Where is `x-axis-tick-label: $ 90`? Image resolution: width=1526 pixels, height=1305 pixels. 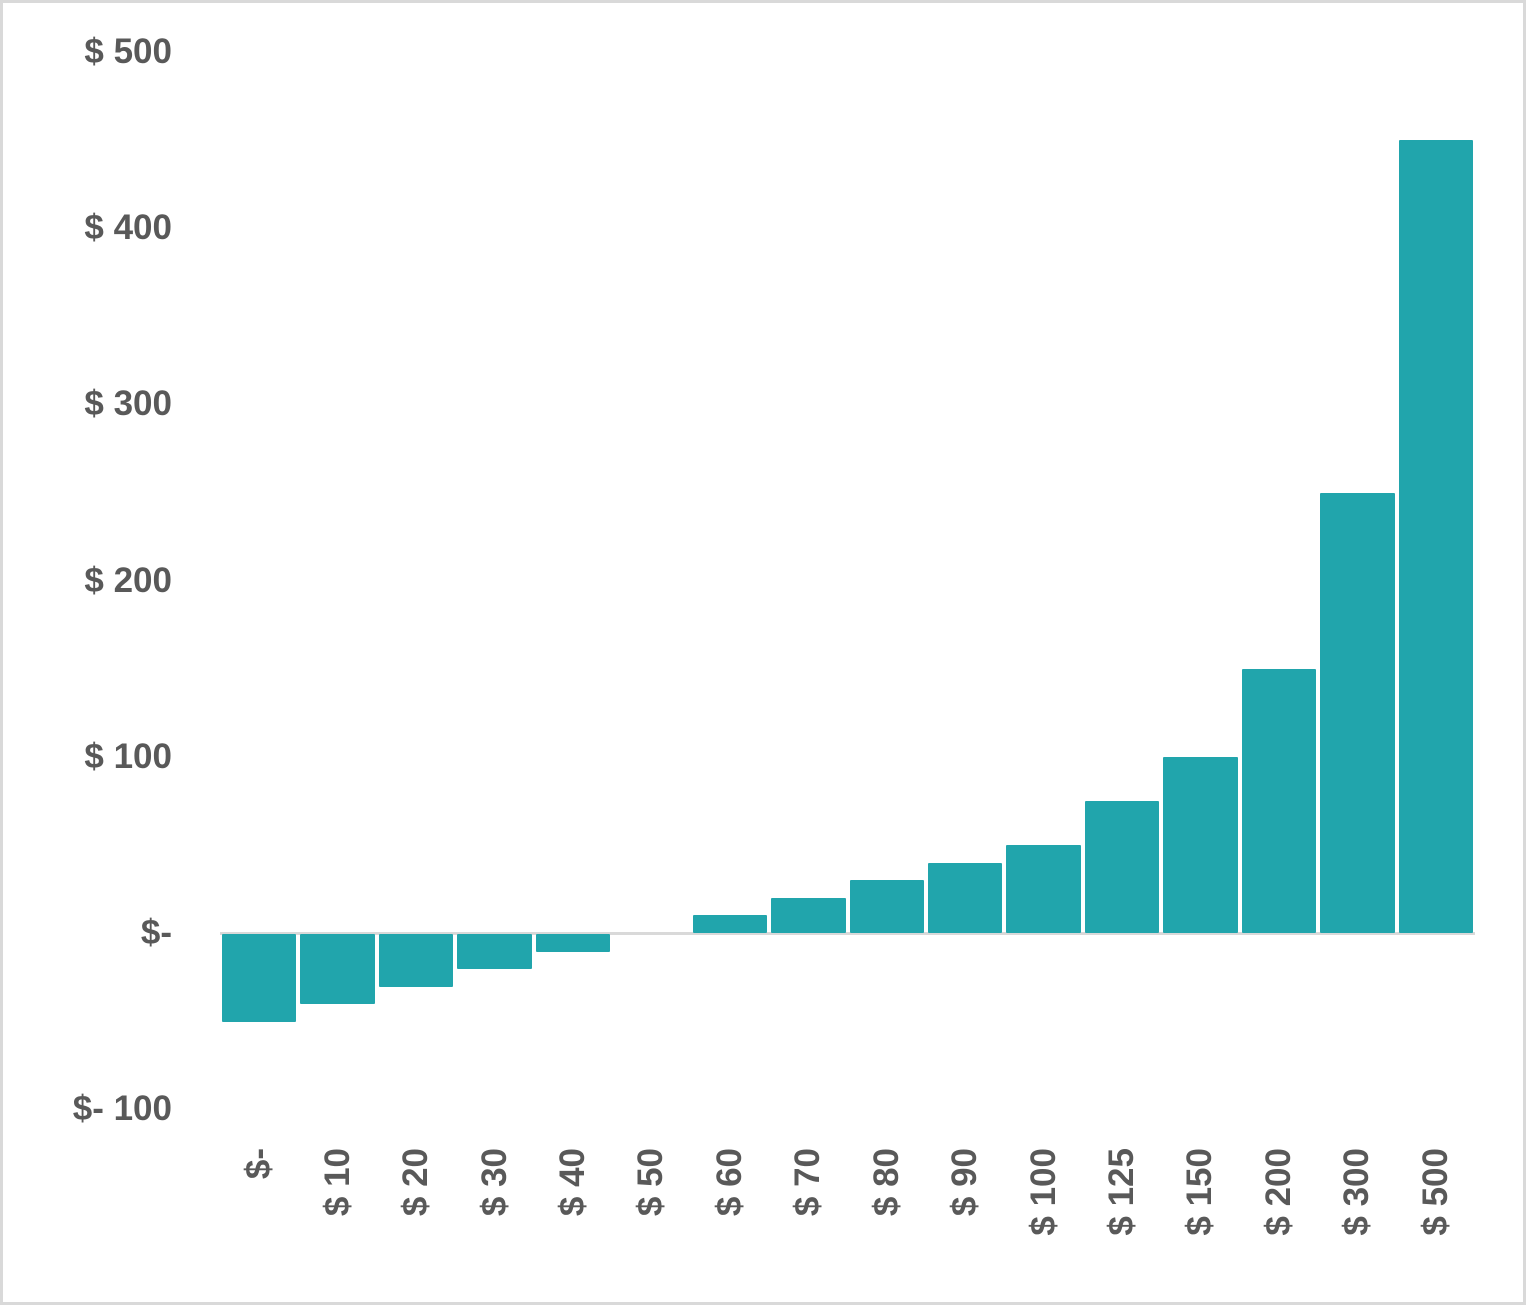 x-axis-tick-label: $ 90 is located at coordinates (965, 1182).